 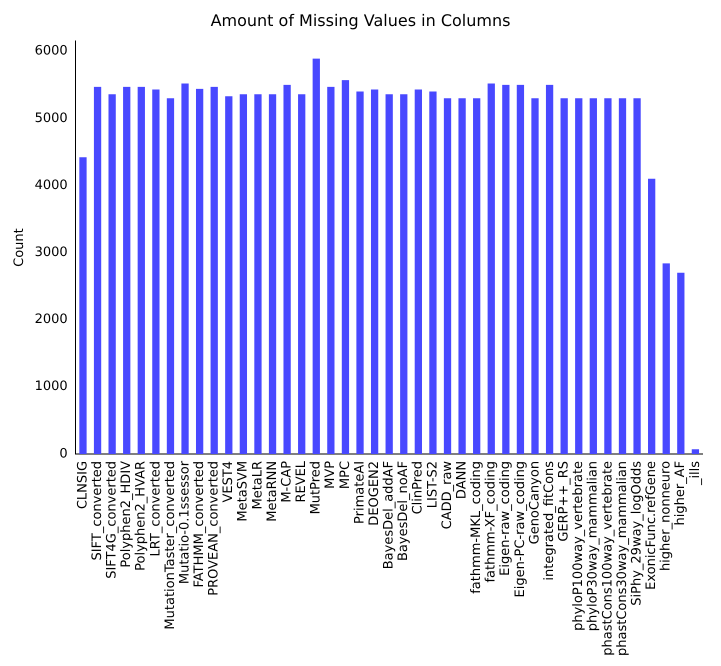 I want to click on x-tick-label: Polyphen2_HDIV, so click(x=126, y=514).